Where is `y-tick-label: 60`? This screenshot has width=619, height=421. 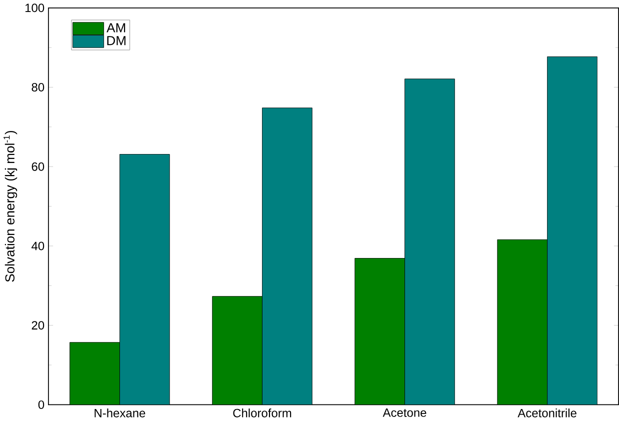
y-tick-label: 60 is located at coordinates (38, 166).